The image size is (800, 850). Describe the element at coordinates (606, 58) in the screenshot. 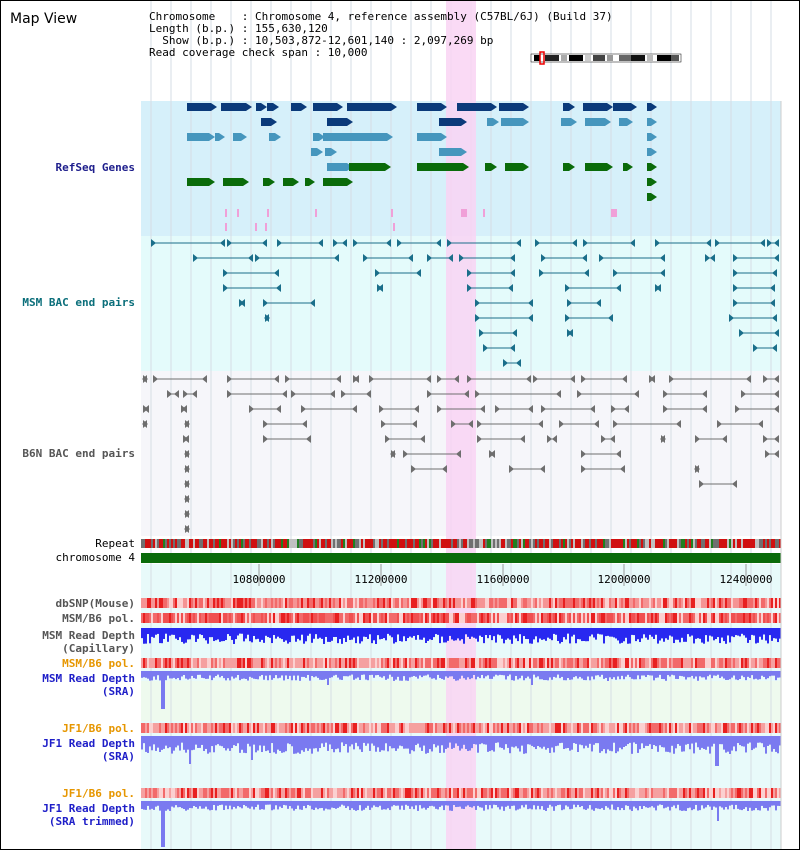

I see `chromosome-ideogram` at that location.